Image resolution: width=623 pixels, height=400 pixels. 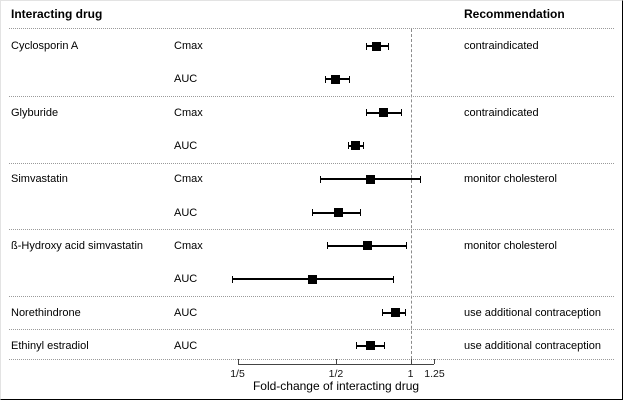 What do you see at coordinates (514, 14) in the screenshot?
I see `column-header-recommendation: Recommendation` at bounding box center [514, 14].